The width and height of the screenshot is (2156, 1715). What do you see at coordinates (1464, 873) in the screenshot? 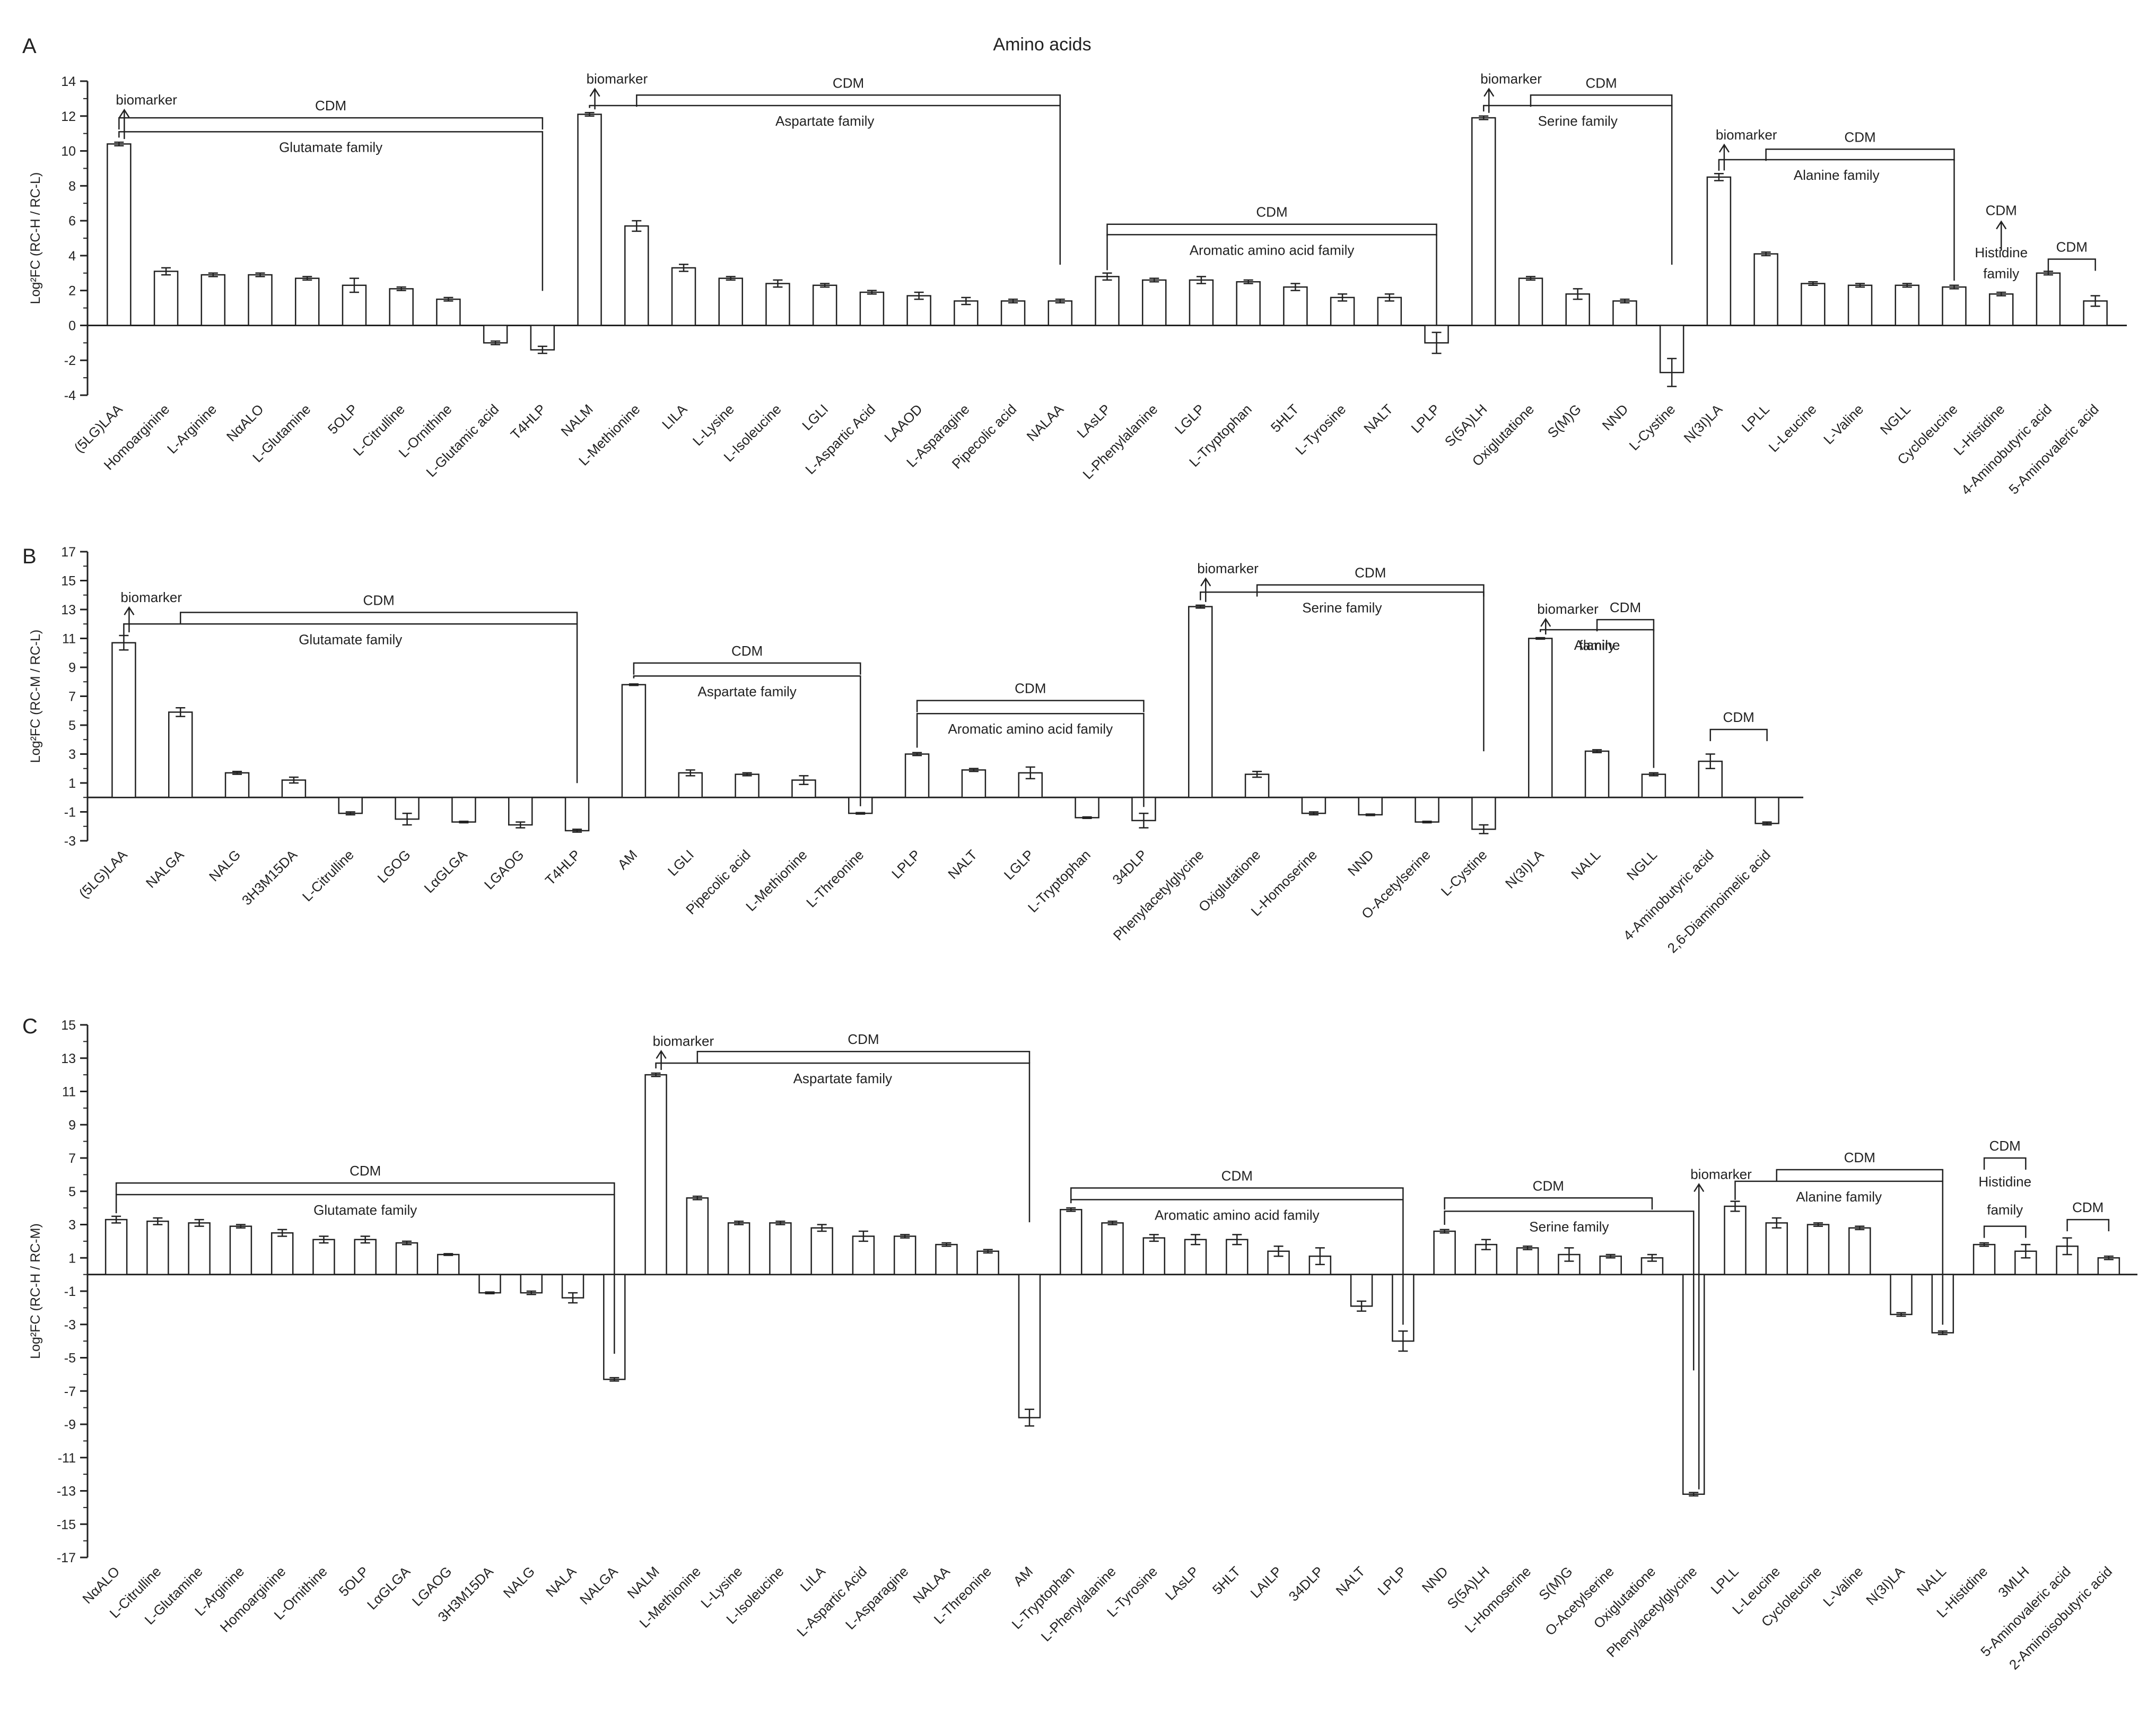
I see `x-tick-label-b-24: L-Cystine` at bounding box center [1464, 873].